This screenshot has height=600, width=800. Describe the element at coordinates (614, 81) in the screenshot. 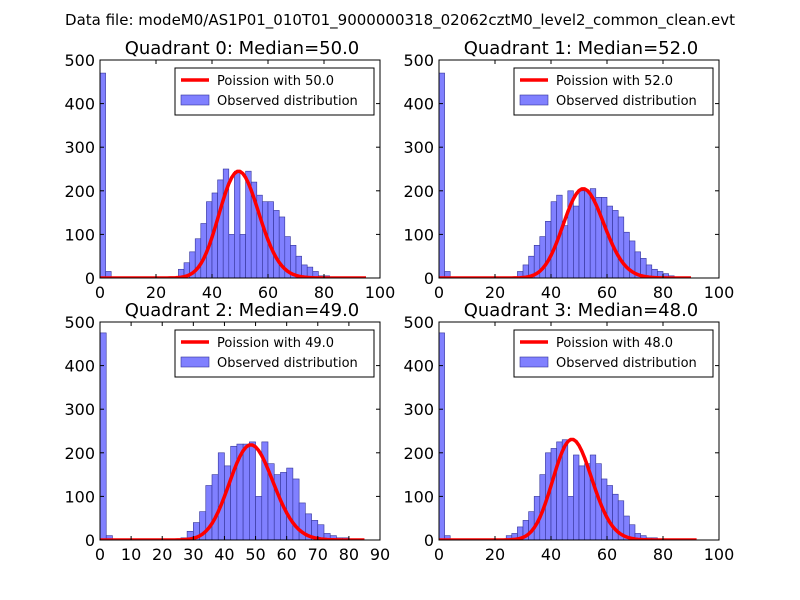

I see `legend-label-poisson: Poission with 52.0` at that location.